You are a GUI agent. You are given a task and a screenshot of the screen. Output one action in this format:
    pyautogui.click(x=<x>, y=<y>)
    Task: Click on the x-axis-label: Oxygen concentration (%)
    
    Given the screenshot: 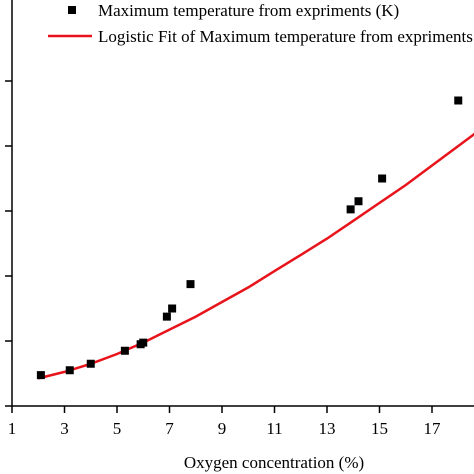 What is the action you would take?
    pyautogui.click(x=274, y=462)
    